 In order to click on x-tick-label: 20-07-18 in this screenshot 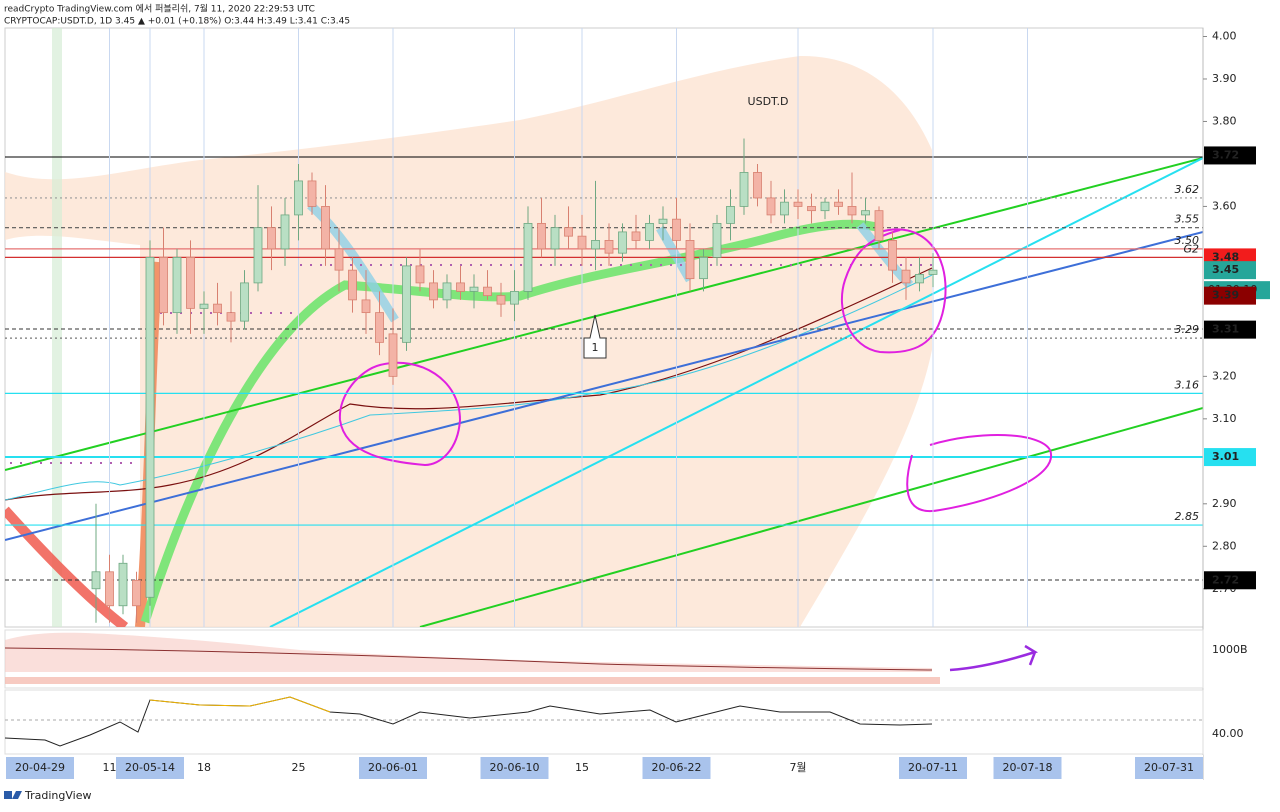, I will do `click(1028, 767)`.